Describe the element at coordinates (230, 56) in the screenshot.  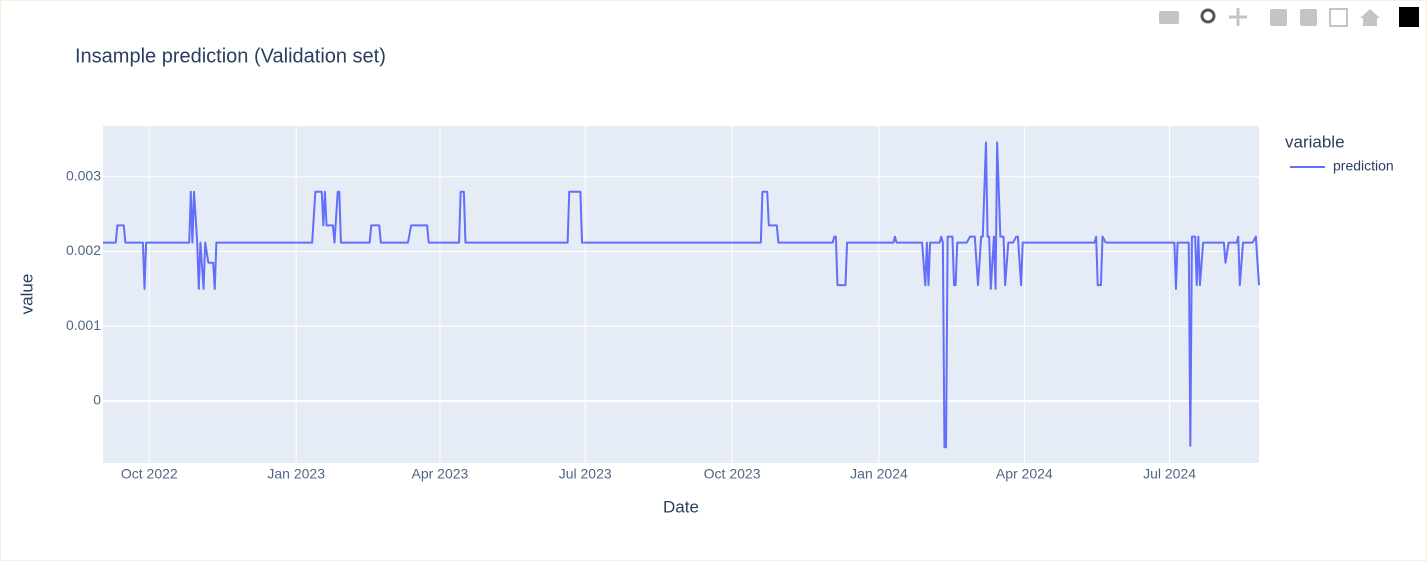
I see `chart-title: Insample prediction (Validation set)` at that location.